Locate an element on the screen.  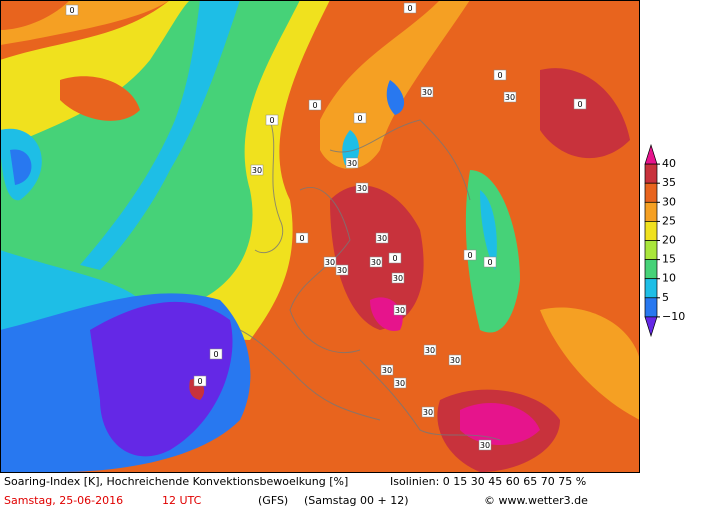
colorbar-tick-label: 15 is located at coordinates (669, 259).